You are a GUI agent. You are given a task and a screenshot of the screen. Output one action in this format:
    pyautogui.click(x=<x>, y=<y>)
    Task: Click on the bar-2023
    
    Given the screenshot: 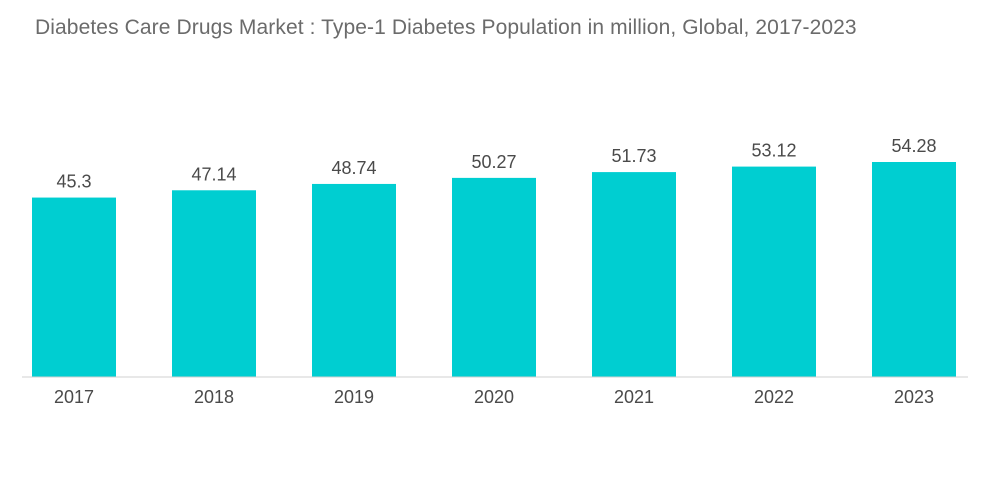 What is the action you would take?
    pyautogui.click(x=914, y=269)
    